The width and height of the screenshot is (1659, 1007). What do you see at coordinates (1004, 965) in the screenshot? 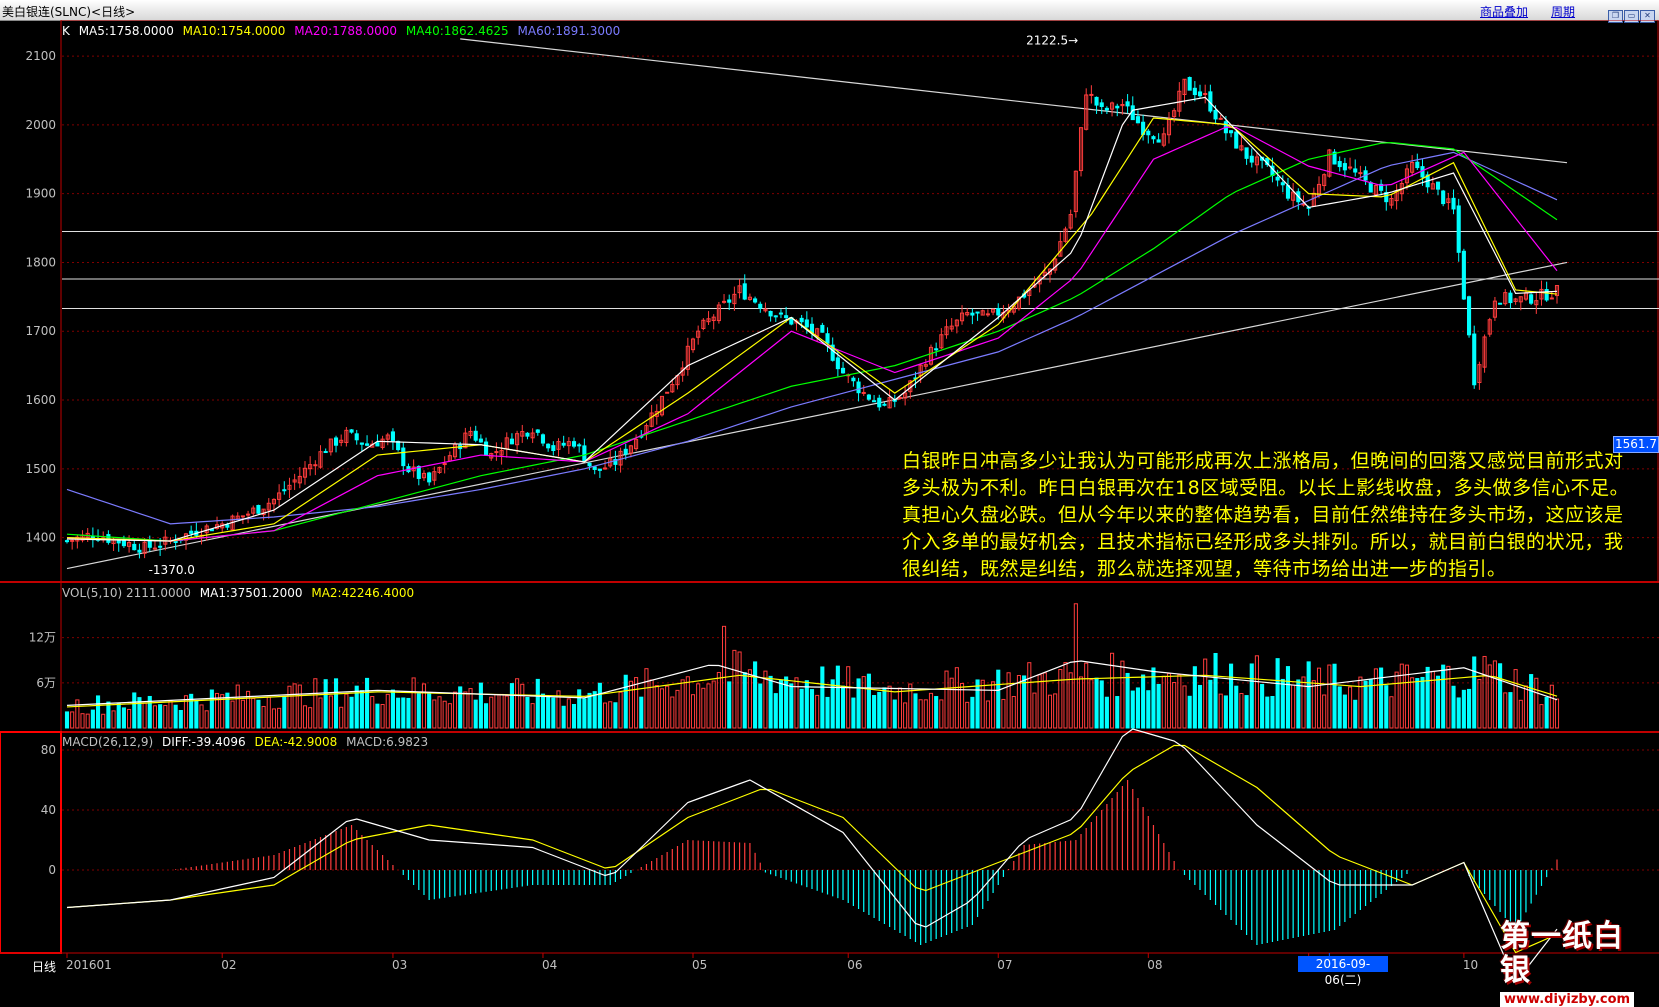
I see `x-tick-label: 07` at bounding box center [1004, 965].